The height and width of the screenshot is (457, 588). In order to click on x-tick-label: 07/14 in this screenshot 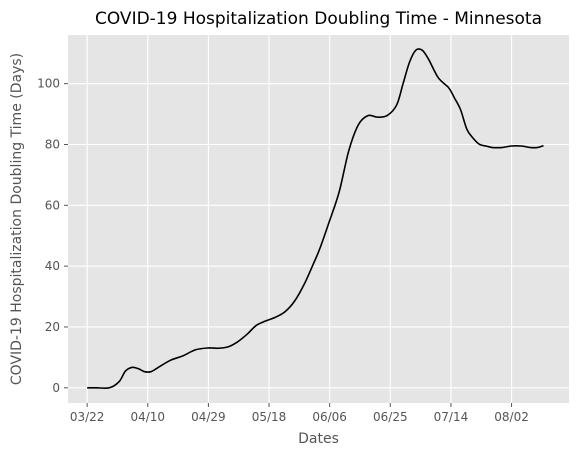, I will do `click(451, 417)`.